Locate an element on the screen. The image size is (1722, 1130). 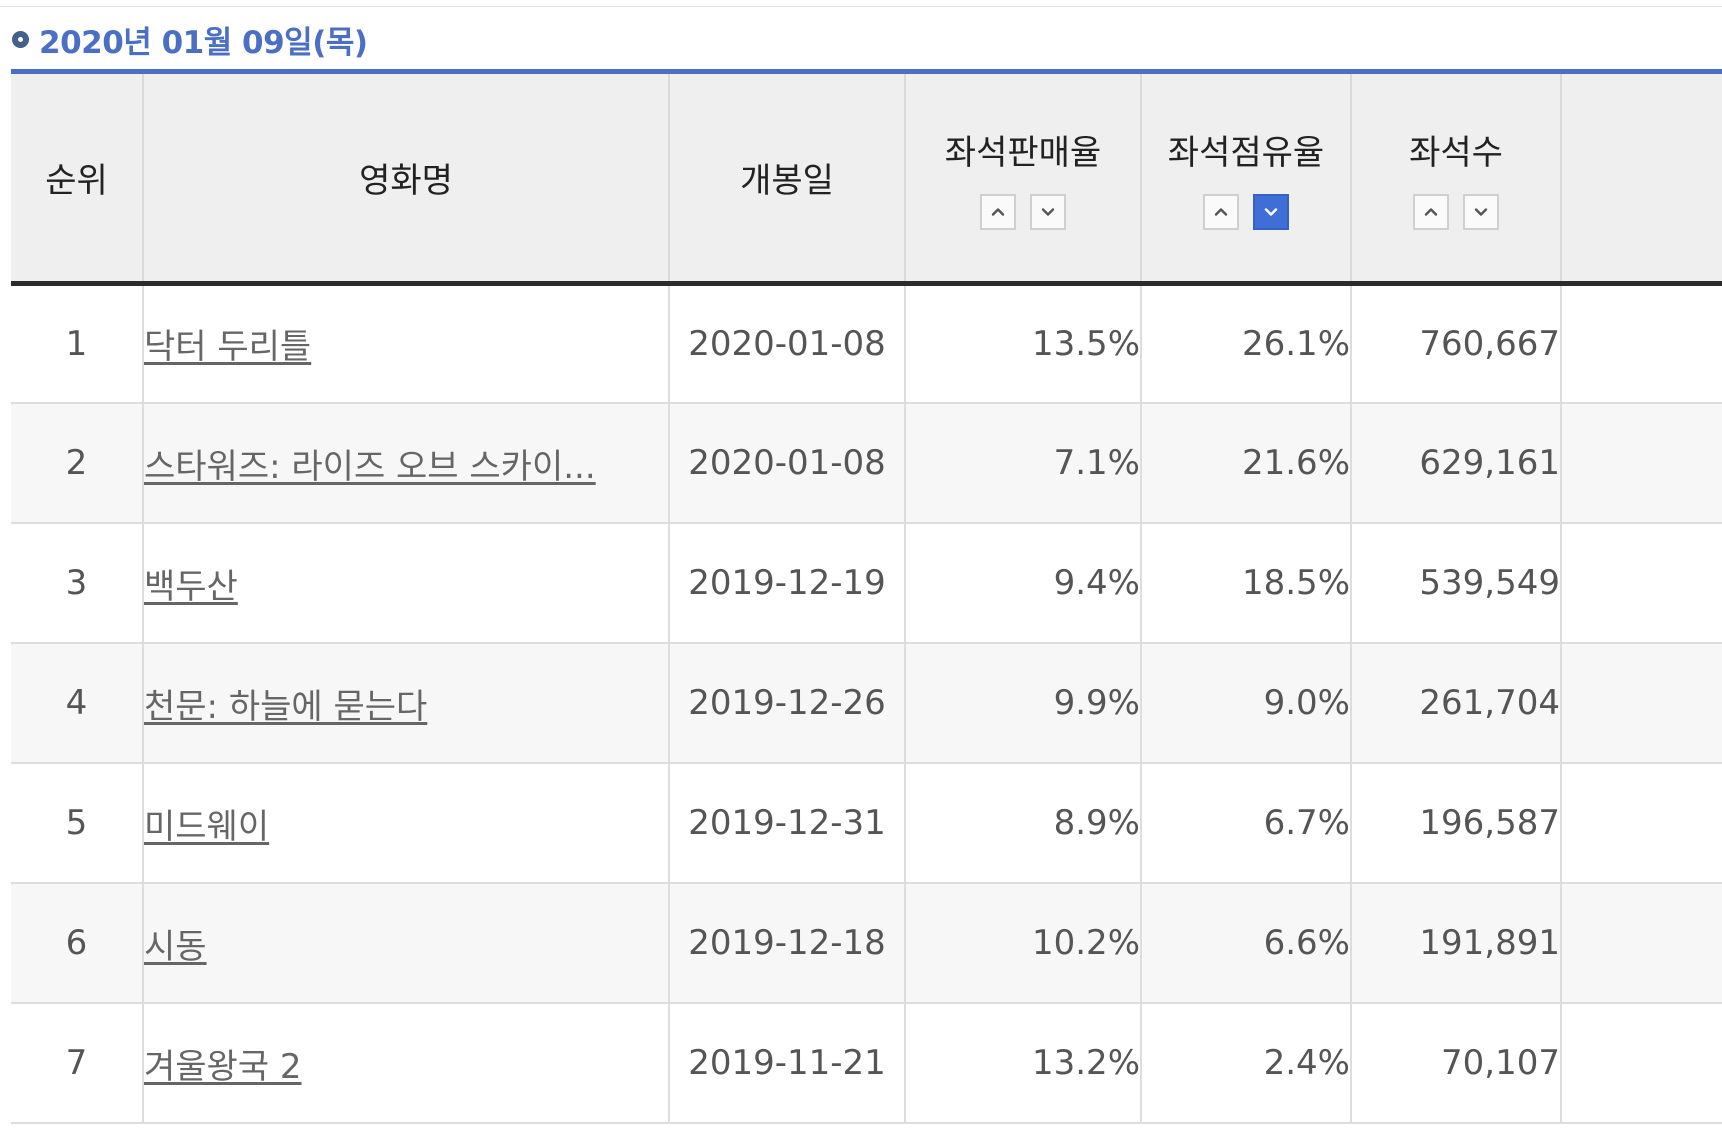
movie-title-link: 닥터 두리틀 is located at coordinates (227, 347).